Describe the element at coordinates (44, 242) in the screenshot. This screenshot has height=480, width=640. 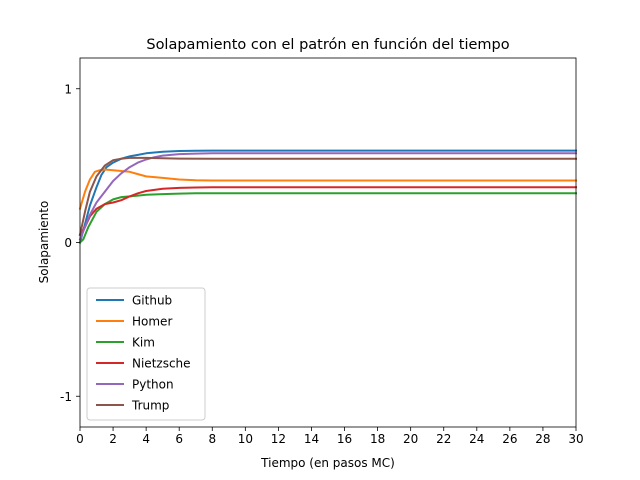
I see `y-axis-label: Solapamiento` at that location.